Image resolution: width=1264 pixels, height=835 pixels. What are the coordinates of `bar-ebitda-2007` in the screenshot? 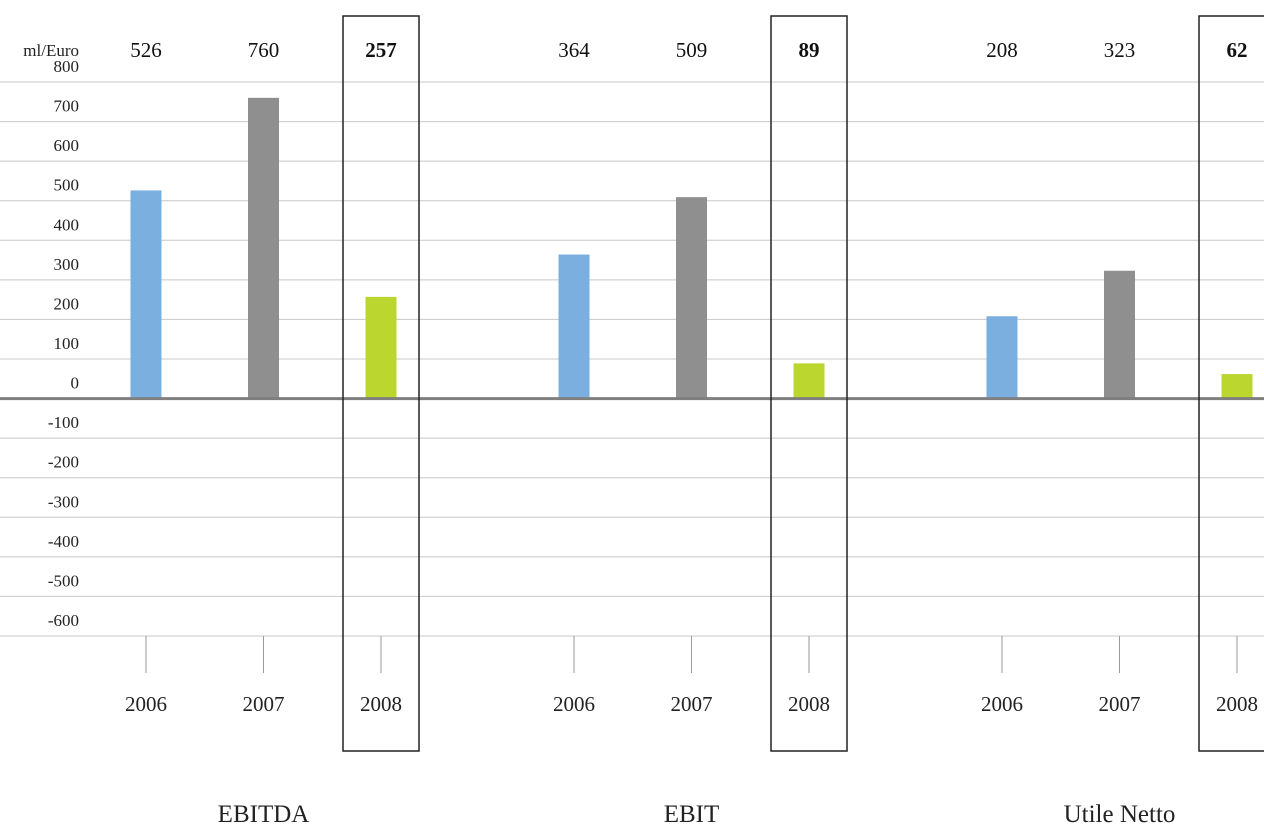 It's located at (263, 248).